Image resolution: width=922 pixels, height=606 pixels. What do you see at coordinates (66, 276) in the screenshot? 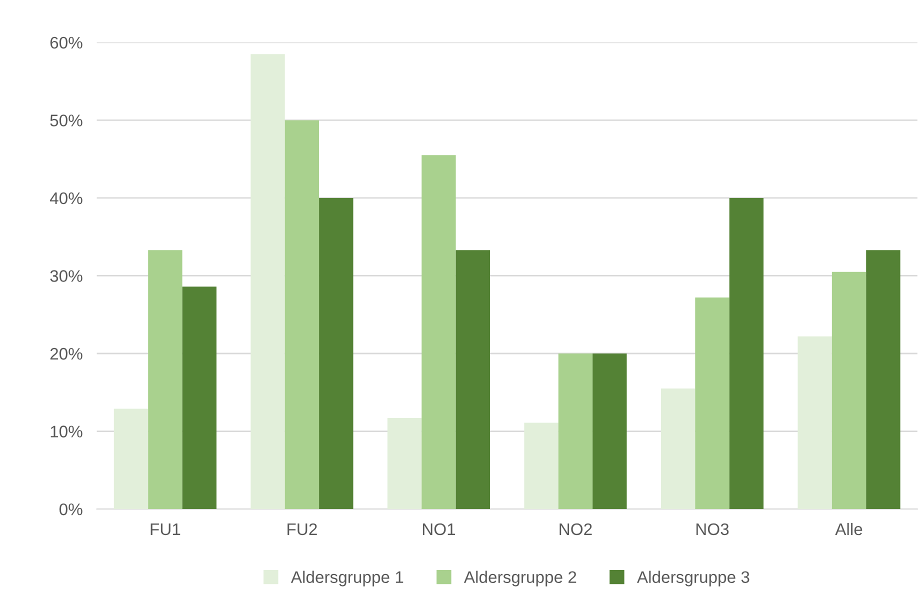
I see `y-tick-label: 30%` at bounding box center [66, 276].